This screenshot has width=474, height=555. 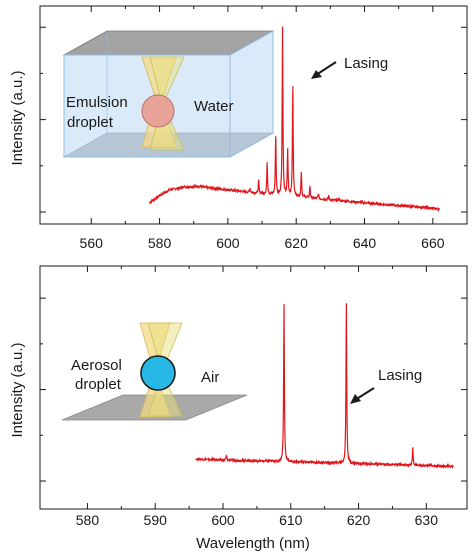 I want to click on bottom-lasing-label: Lasing, so click(x=400, y=375).